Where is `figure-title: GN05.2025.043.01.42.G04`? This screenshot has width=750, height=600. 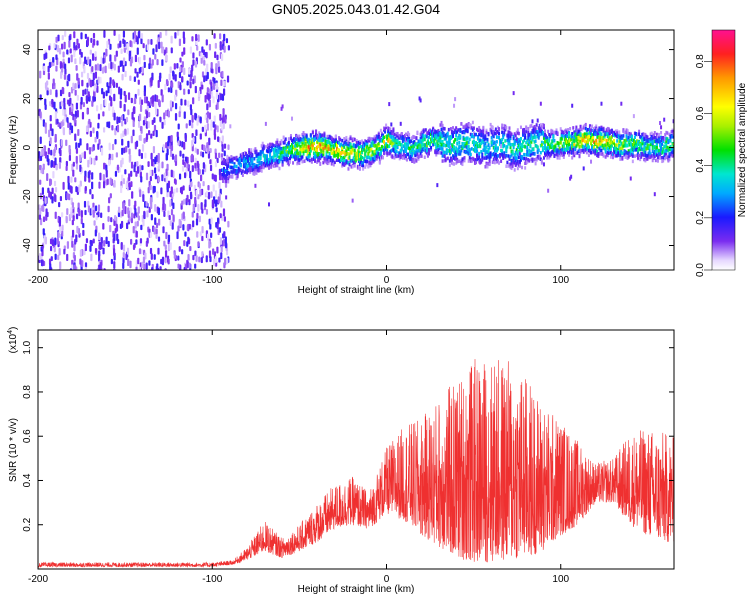
figure-title: GN05.2025.043.01.42.G04 is located at coordinates (356, 9).